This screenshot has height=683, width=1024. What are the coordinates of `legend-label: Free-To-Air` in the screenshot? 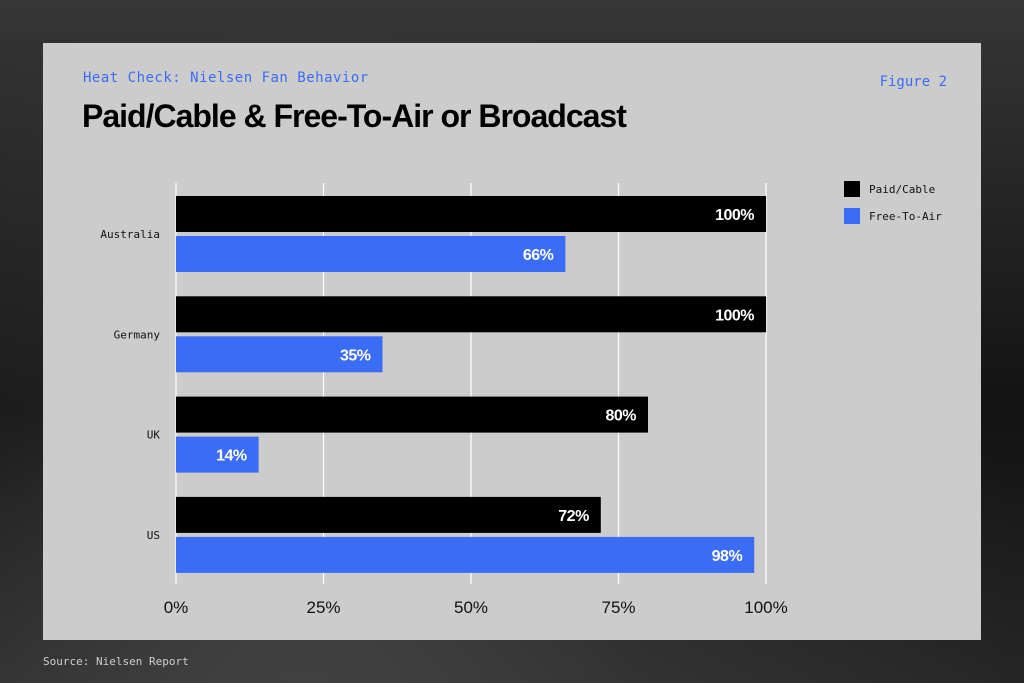 It's located at (905, 216).